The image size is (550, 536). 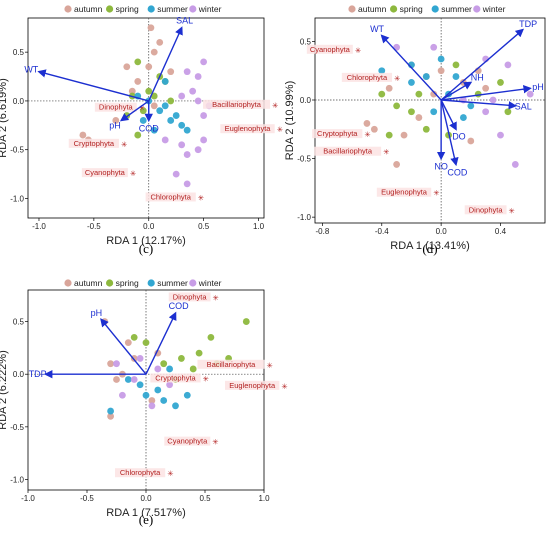 What do you see at coordinates (204, 226) in the screenshot?
I see `x-tick-label: 0.5` at bounding box center [204, 226].